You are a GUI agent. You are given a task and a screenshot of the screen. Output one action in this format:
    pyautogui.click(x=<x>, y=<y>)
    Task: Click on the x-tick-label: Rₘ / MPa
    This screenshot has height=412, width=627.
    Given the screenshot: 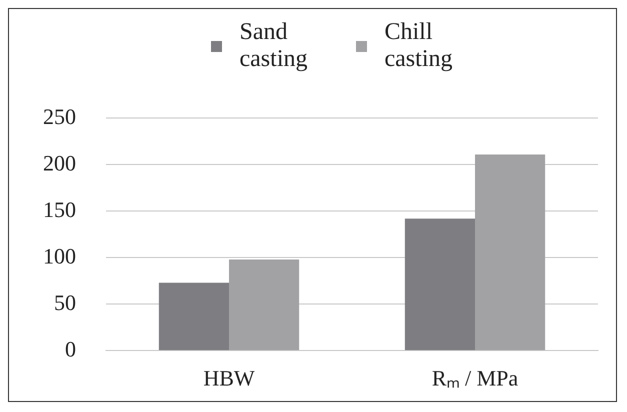 What is the action you would take?
    pyautogui.click(x=475, y=378)
    